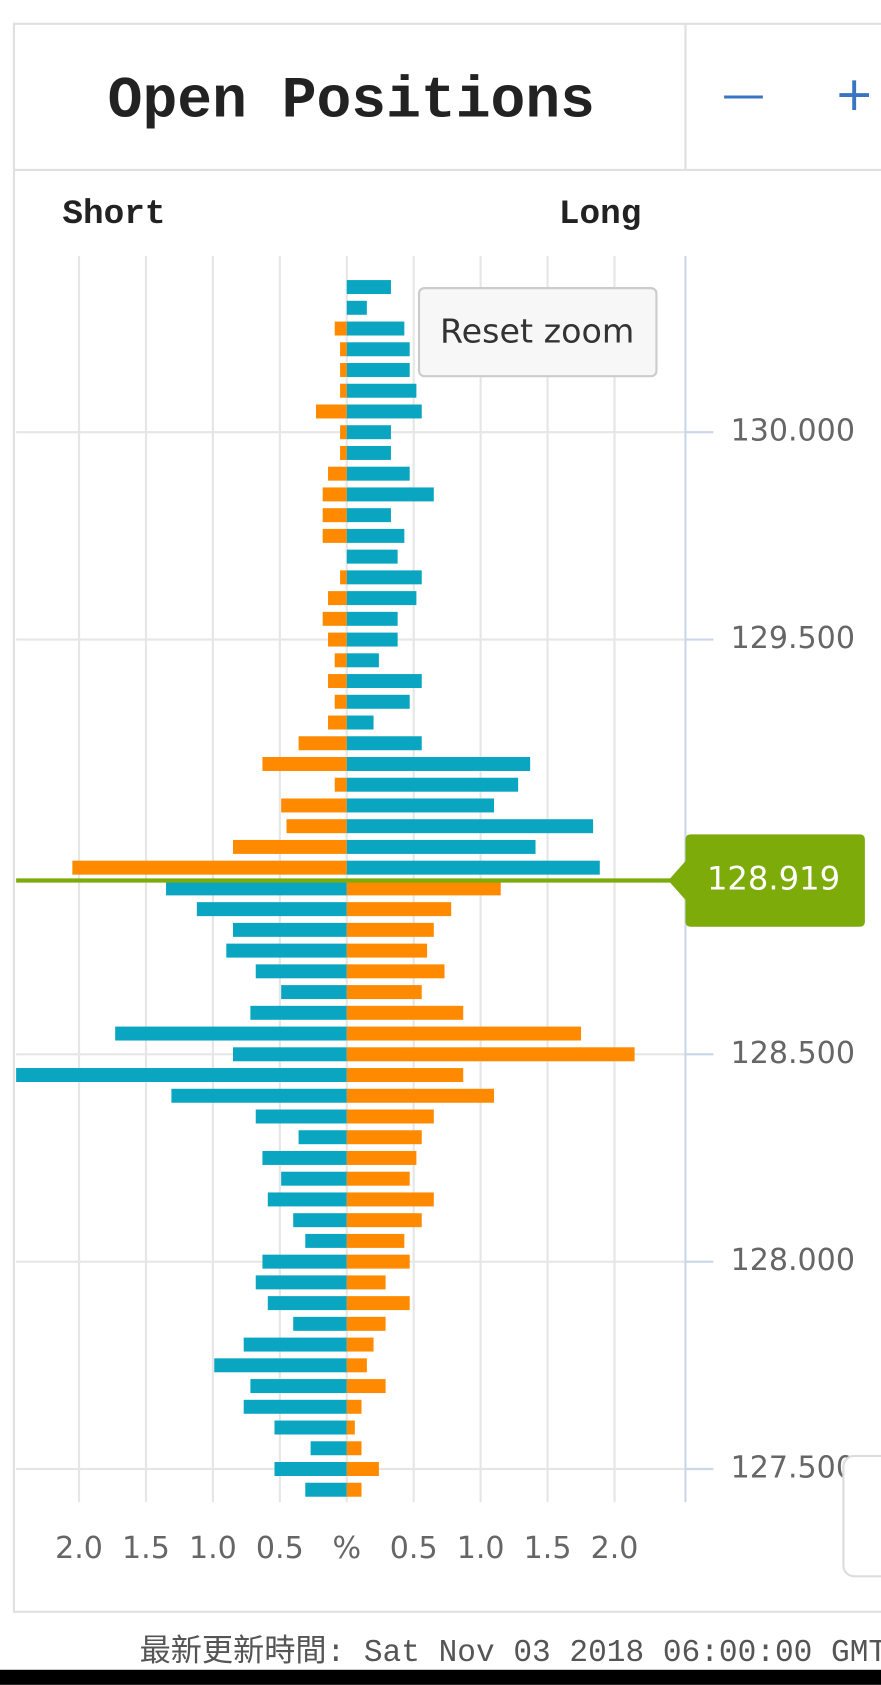 This screenshot has width=881, height=1685. Describe the element at coordinates (854, 94) in the screenshot. I see `zoom-in-button: +` at that location.